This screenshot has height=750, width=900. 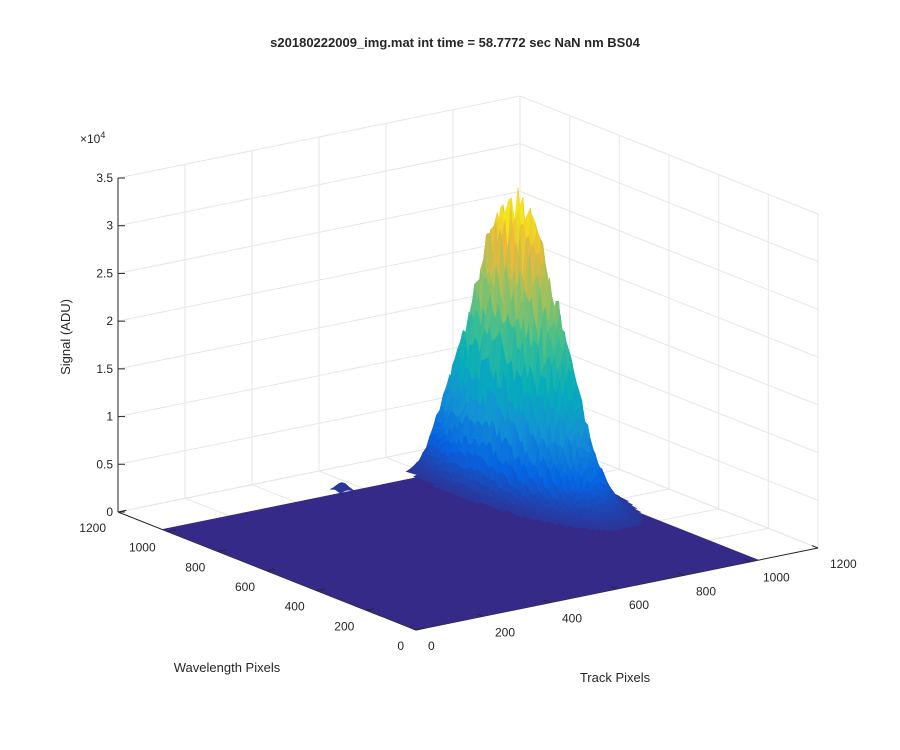 I want to click on z-exponent-power: 4, so click(x=102, y=135).